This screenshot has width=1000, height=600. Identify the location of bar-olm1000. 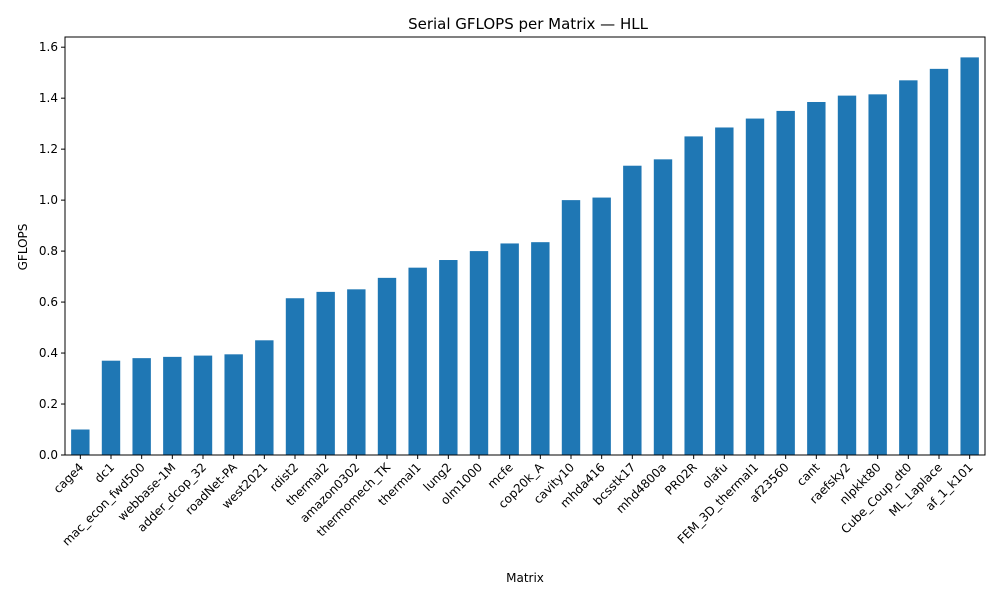
(479, 353).